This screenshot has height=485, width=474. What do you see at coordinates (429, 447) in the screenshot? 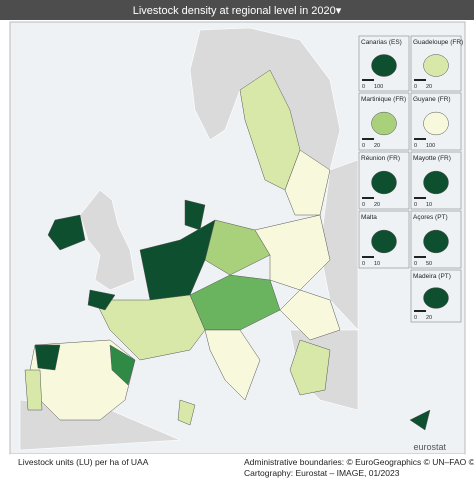
I see `brand: eurostat` at bounding box center [429, 447].